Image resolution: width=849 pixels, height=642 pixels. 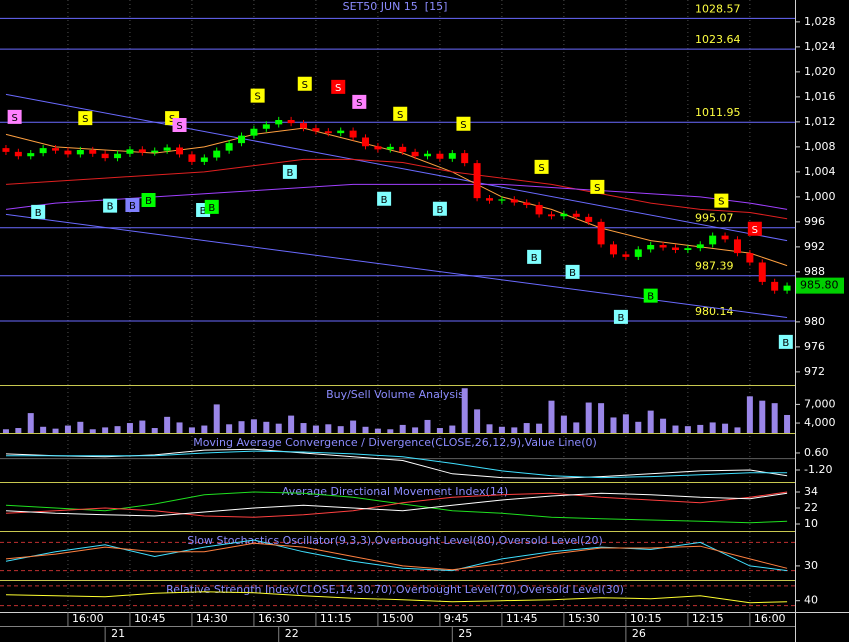 What do you see at coordinates (820, 21) in the screenshot?
I see `y-tick-label: 1,028` at bounding box center [820, 21].